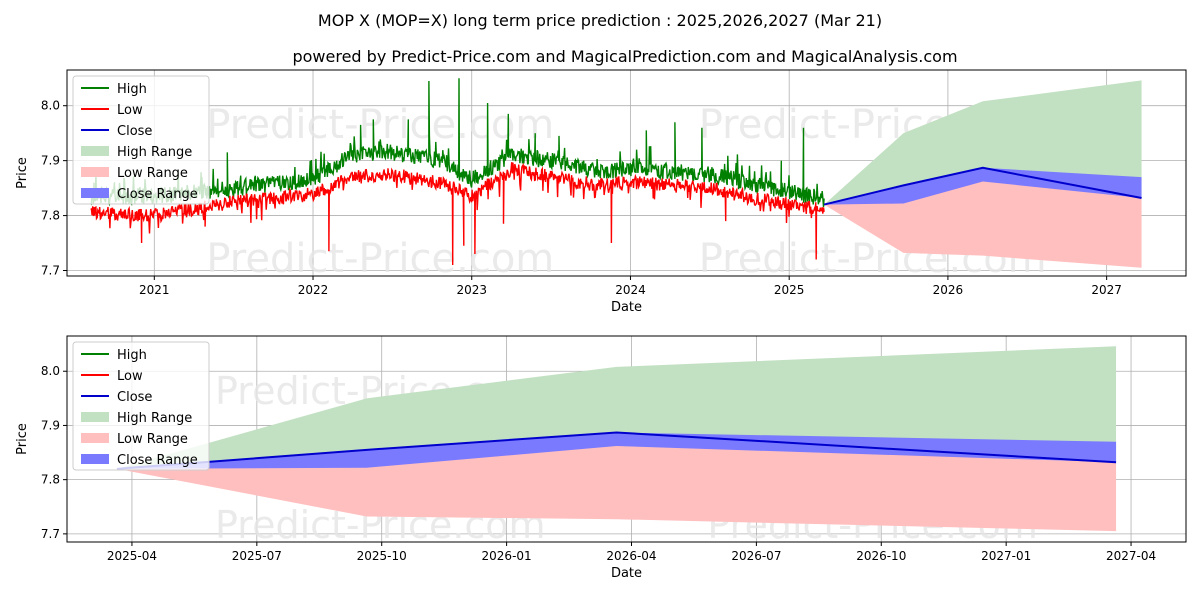 This screenshot has height=600, width=1200. Describe the element at coordinates (631, 556) in the screenshot. I see `x-tick-label: 2026-04` at that location.